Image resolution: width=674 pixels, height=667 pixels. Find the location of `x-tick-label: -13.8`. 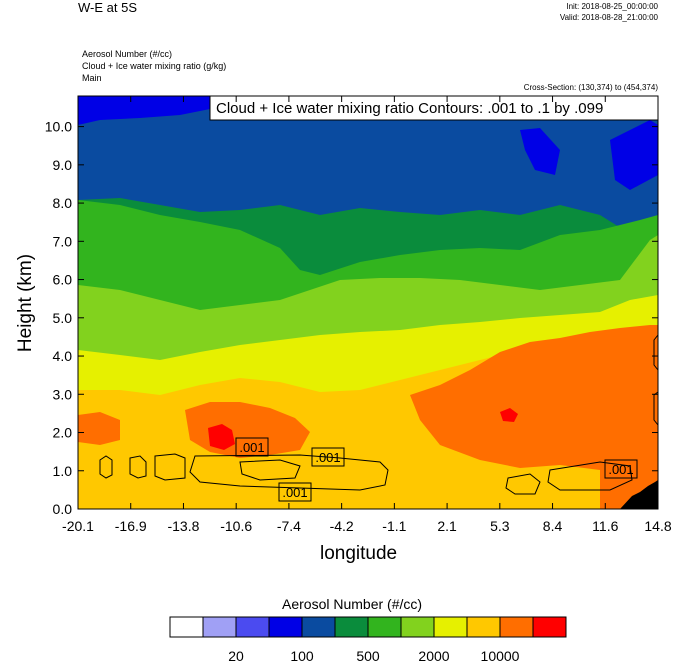

x-tick-label: -13.8 is located at coordinates (183, 526).